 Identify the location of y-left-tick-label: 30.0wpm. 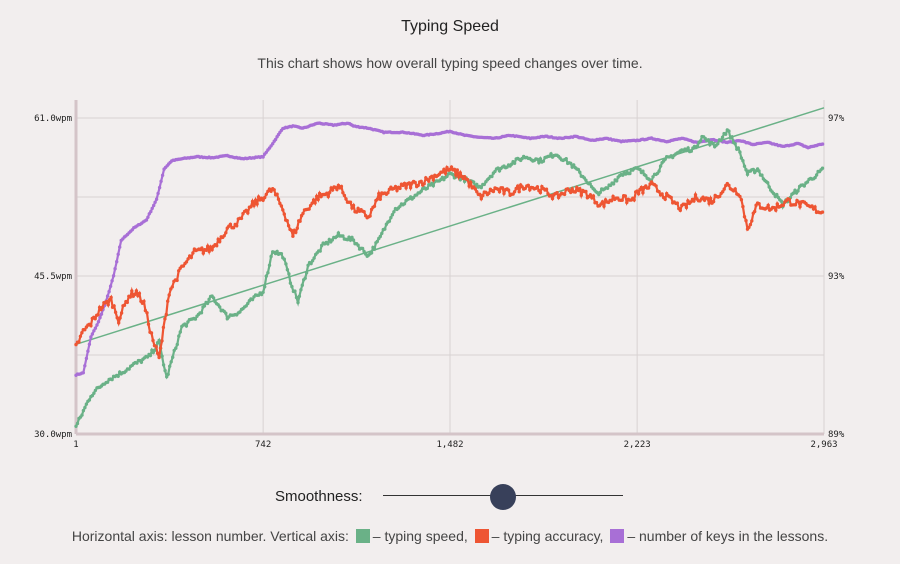
(53, 435).